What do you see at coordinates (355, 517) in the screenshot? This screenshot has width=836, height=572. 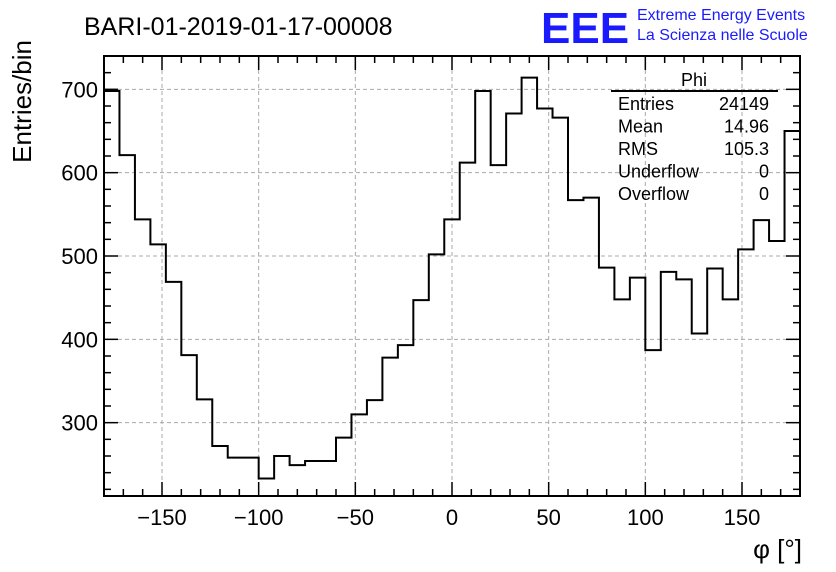 I see `x-tick-label: −50` at bounding box center [355, 517].